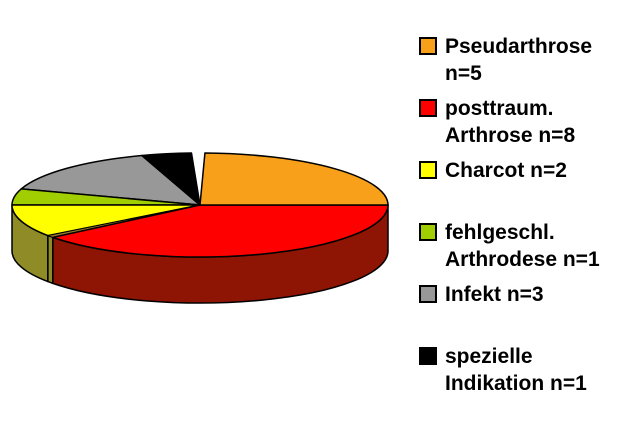 The image size is (628, 442). Describe the element at coordinates (516, 370) in the screenshot. I see `legend-label: spezielle Indikation n=1` at that location.